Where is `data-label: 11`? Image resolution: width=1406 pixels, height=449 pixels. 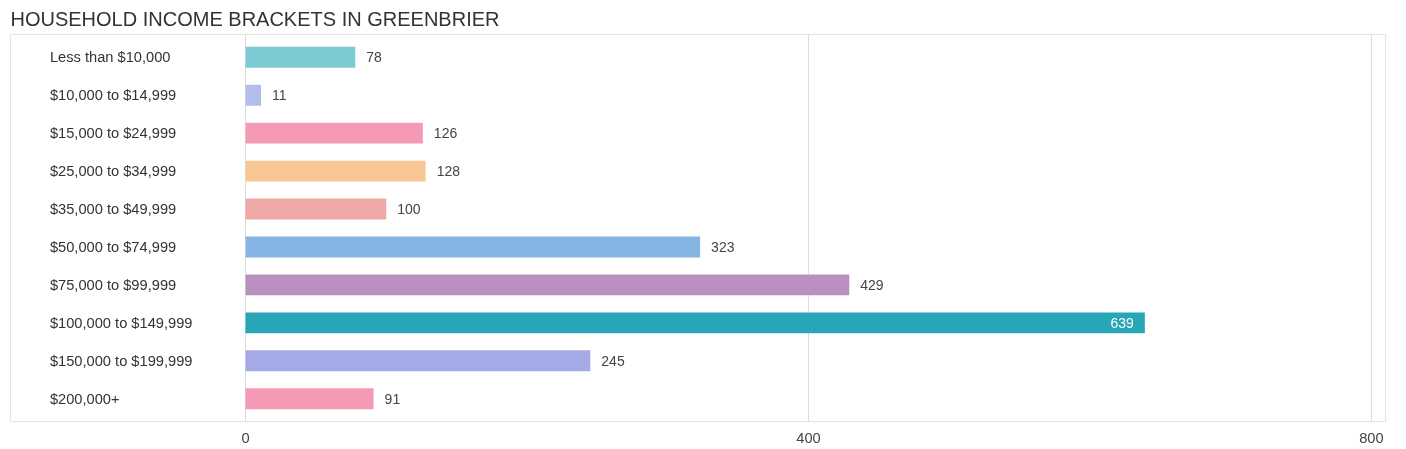
data-label: 11 is located at coordinates (279, 95).